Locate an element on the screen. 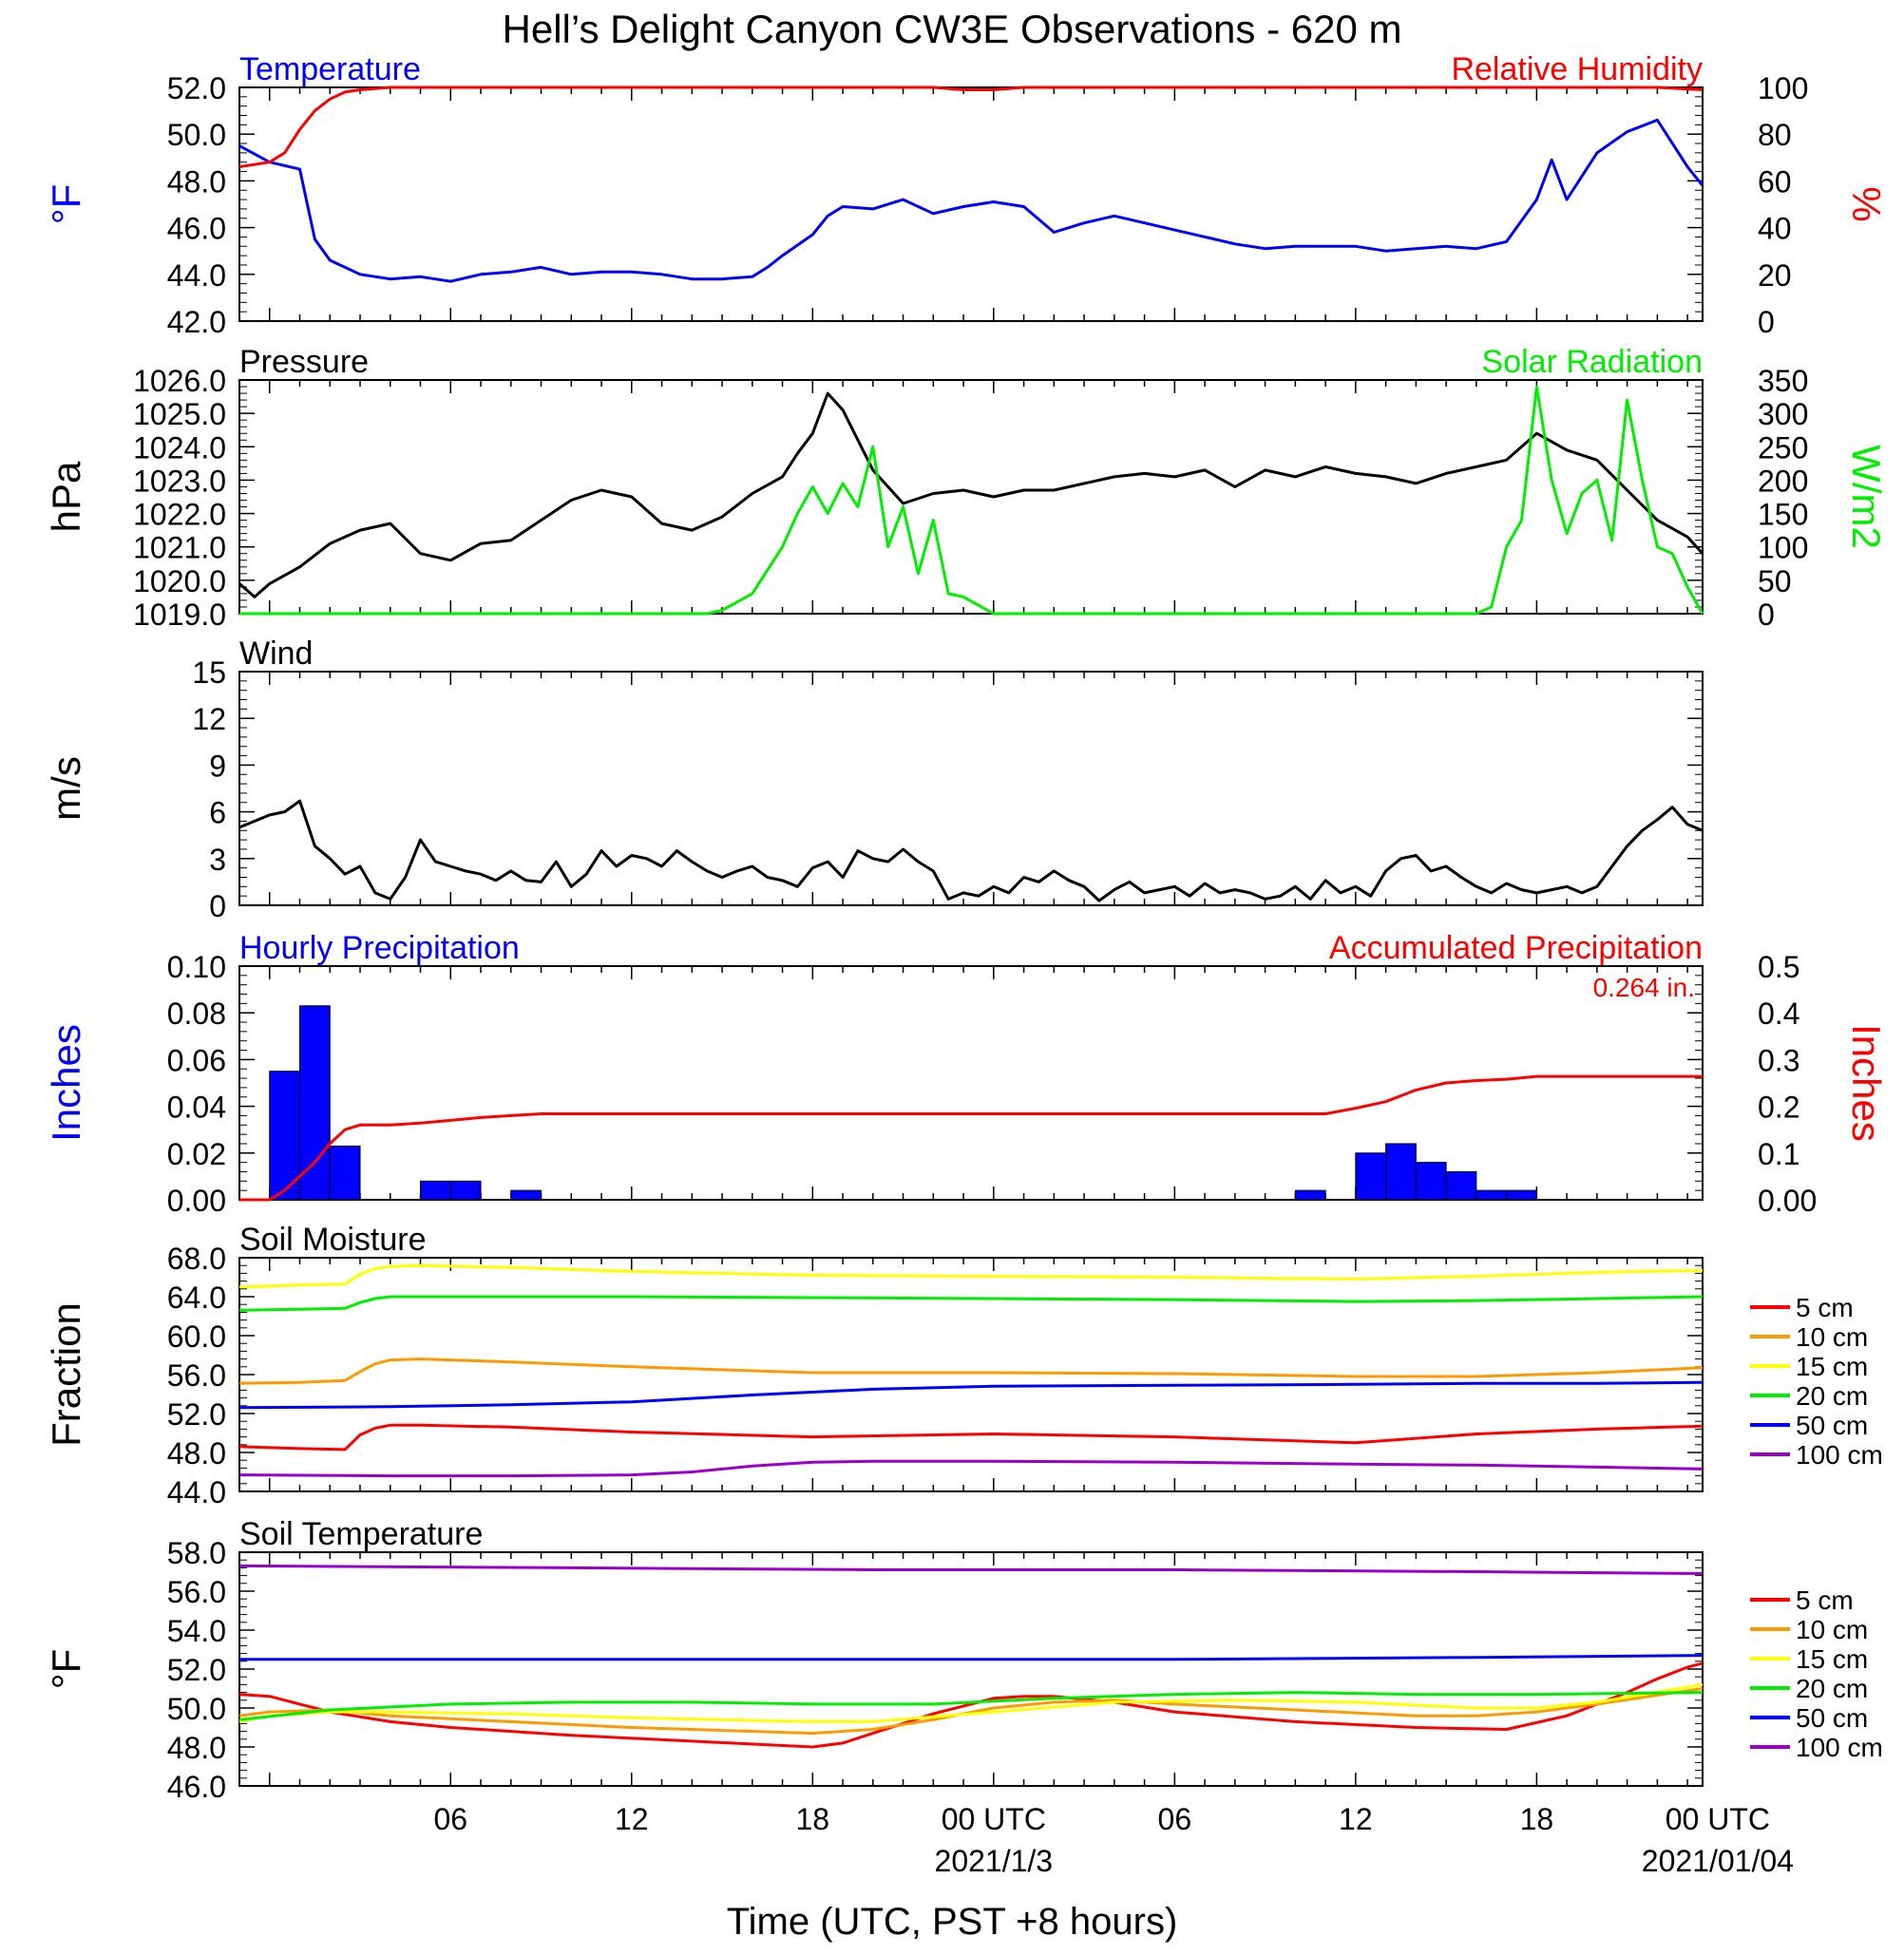 This screenshot has height=1955, width=1904. y-axis-title-right: W/m2 is located at coordinates (1867, 497).